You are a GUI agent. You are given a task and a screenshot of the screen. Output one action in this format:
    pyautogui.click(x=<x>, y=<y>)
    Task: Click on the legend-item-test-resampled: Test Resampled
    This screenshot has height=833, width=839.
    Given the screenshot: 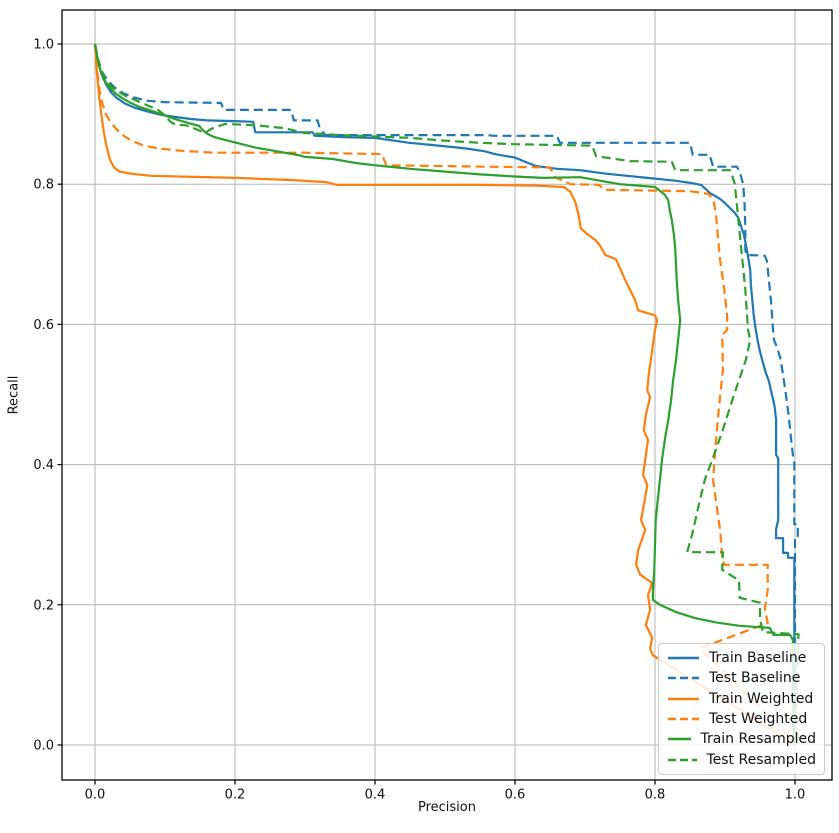 What is the action you would take?
    pyautogui.click(x=741, y=760)
    